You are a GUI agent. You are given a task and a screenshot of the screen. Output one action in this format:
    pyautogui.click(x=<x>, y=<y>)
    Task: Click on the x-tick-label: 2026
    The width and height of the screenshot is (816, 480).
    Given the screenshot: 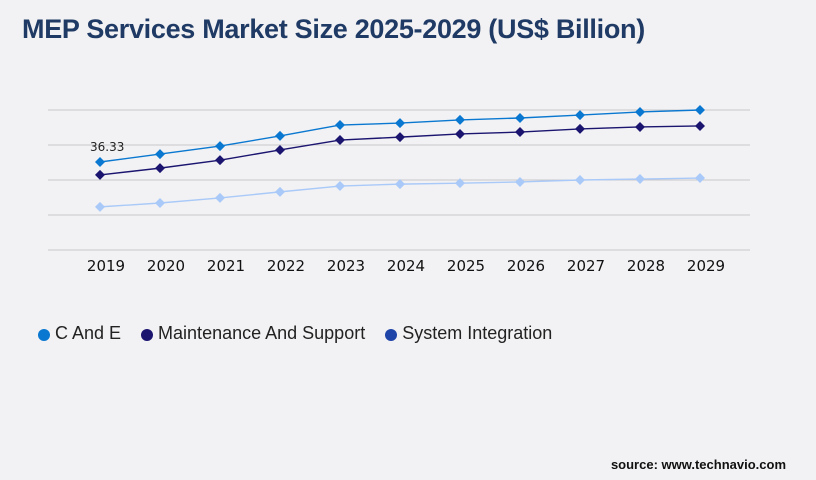 What is the action you would take?
    pyautogui.click(x=526, y=266)
    